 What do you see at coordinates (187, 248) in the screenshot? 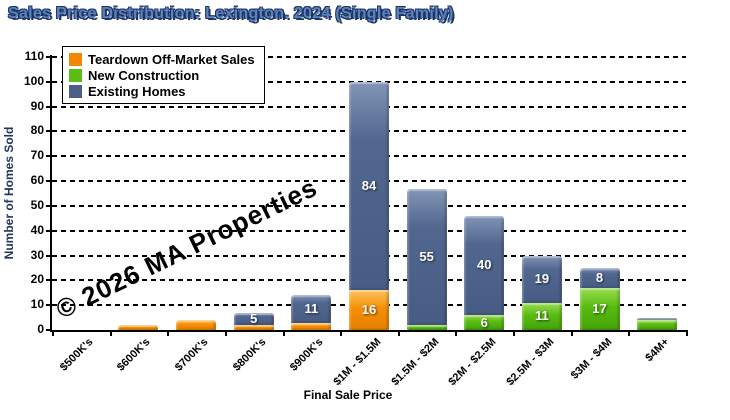
I see `watermark: © 2026 MA Properties` at bounding box center [187, 248].